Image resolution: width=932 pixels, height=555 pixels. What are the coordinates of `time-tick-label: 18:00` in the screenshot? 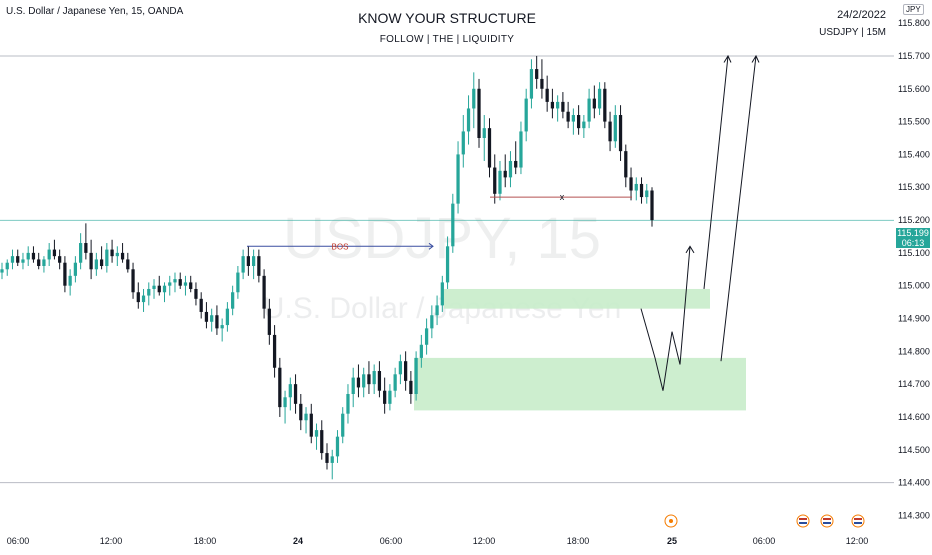 It's located at (578, 541).